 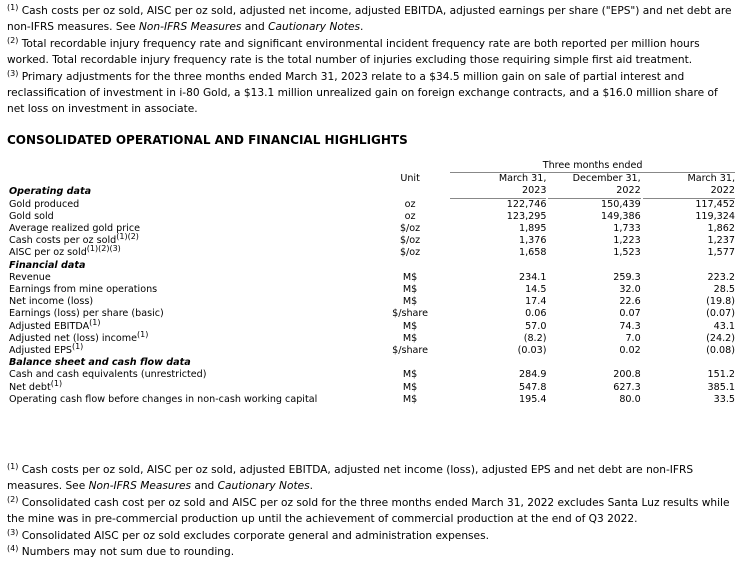 I want to click on value: 1,223, so click(x=627, y=241).